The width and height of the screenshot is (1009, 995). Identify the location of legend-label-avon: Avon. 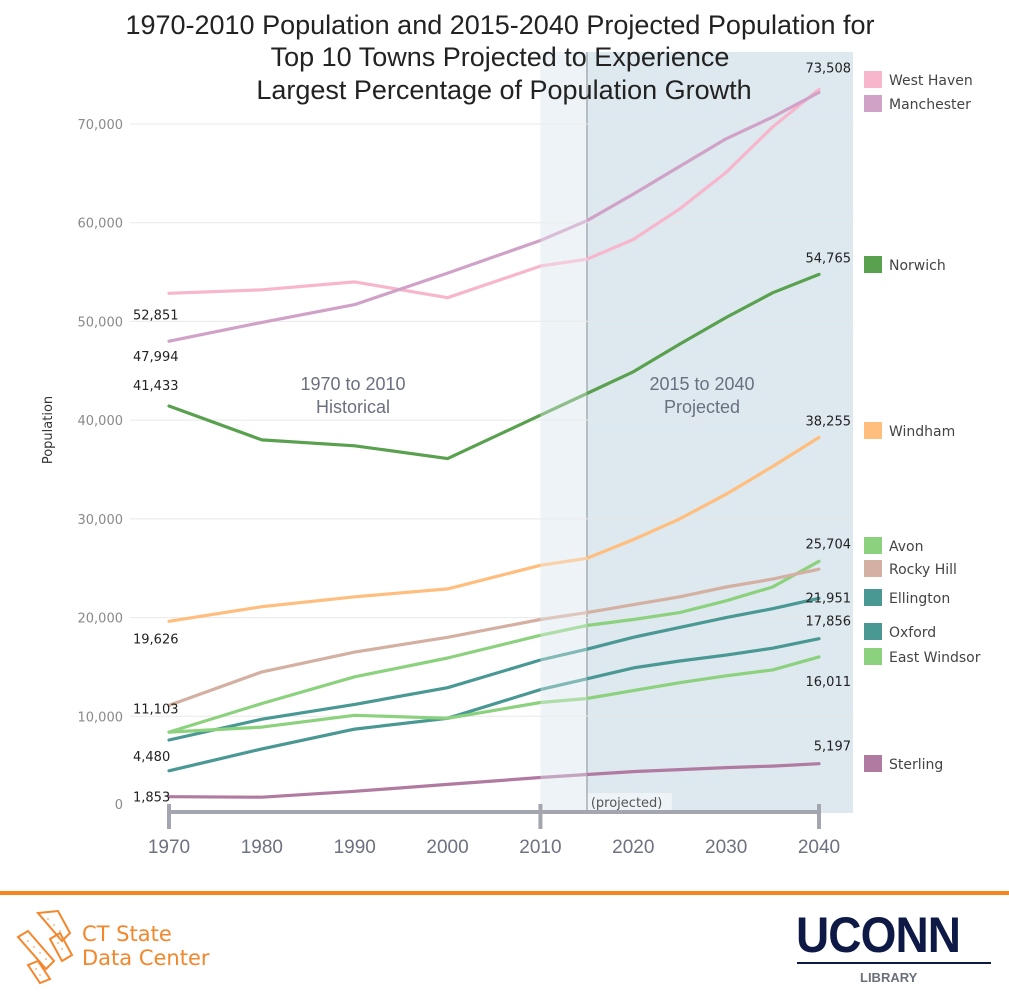
(906, 547).